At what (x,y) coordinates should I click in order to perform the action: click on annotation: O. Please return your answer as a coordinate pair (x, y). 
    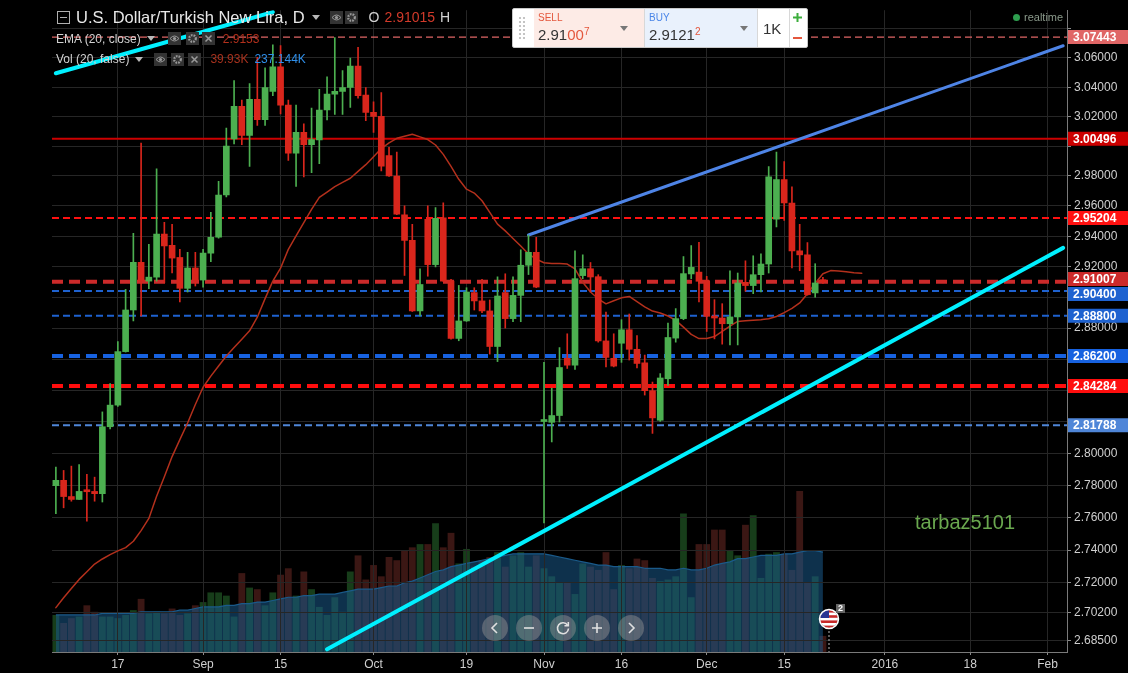
    Looking at the image, I should click on (374, 17).